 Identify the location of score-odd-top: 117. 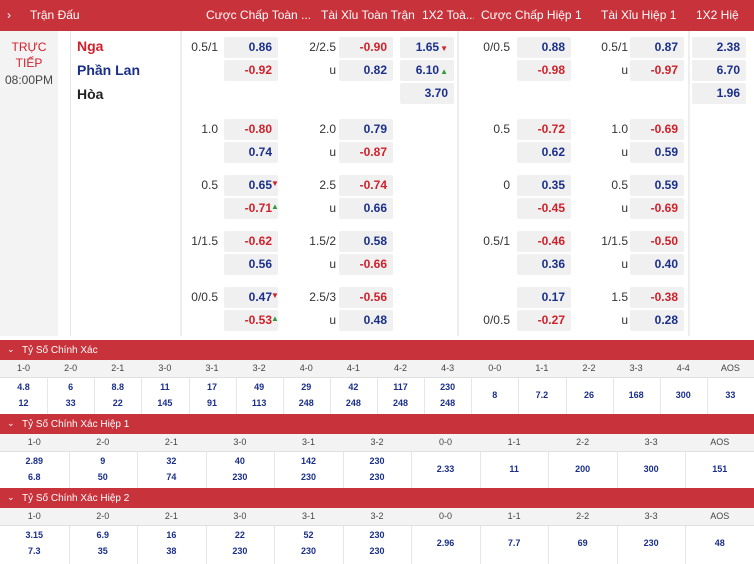
(400, 387).